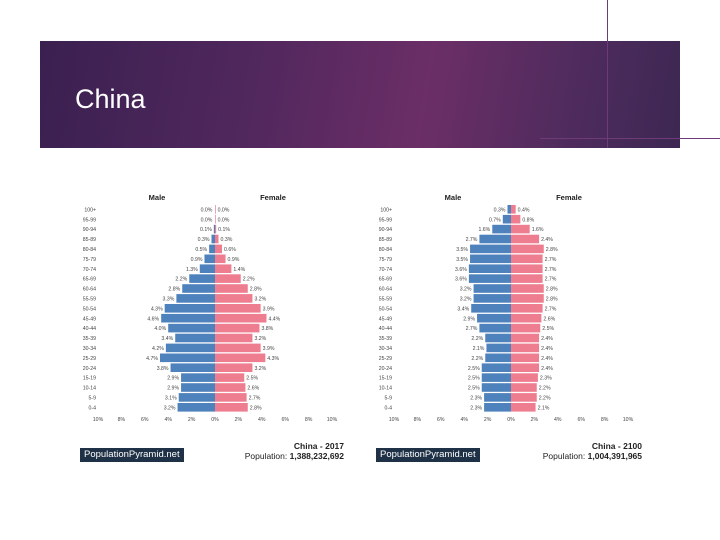 Image resolution: width=720 pixels, height=540 pixels. What do you see at coordinates (592, 456) in the screenshot?
I see `chart-caption-population: Population: 1,004,391,965` at bounding box center [592, 456].